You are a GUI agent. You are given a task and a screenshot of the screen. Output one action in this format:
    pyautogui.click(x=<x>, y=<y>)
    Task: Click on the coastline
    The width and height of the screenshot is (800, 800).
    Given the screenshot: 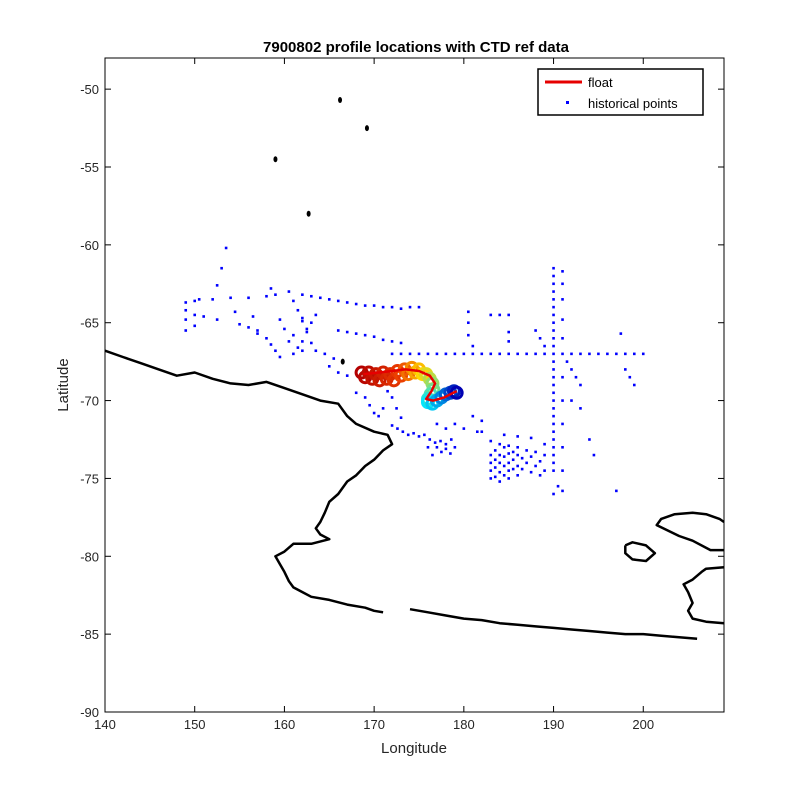 What is the action you would take?
    pyautogui.click(x=553, y=624)
    